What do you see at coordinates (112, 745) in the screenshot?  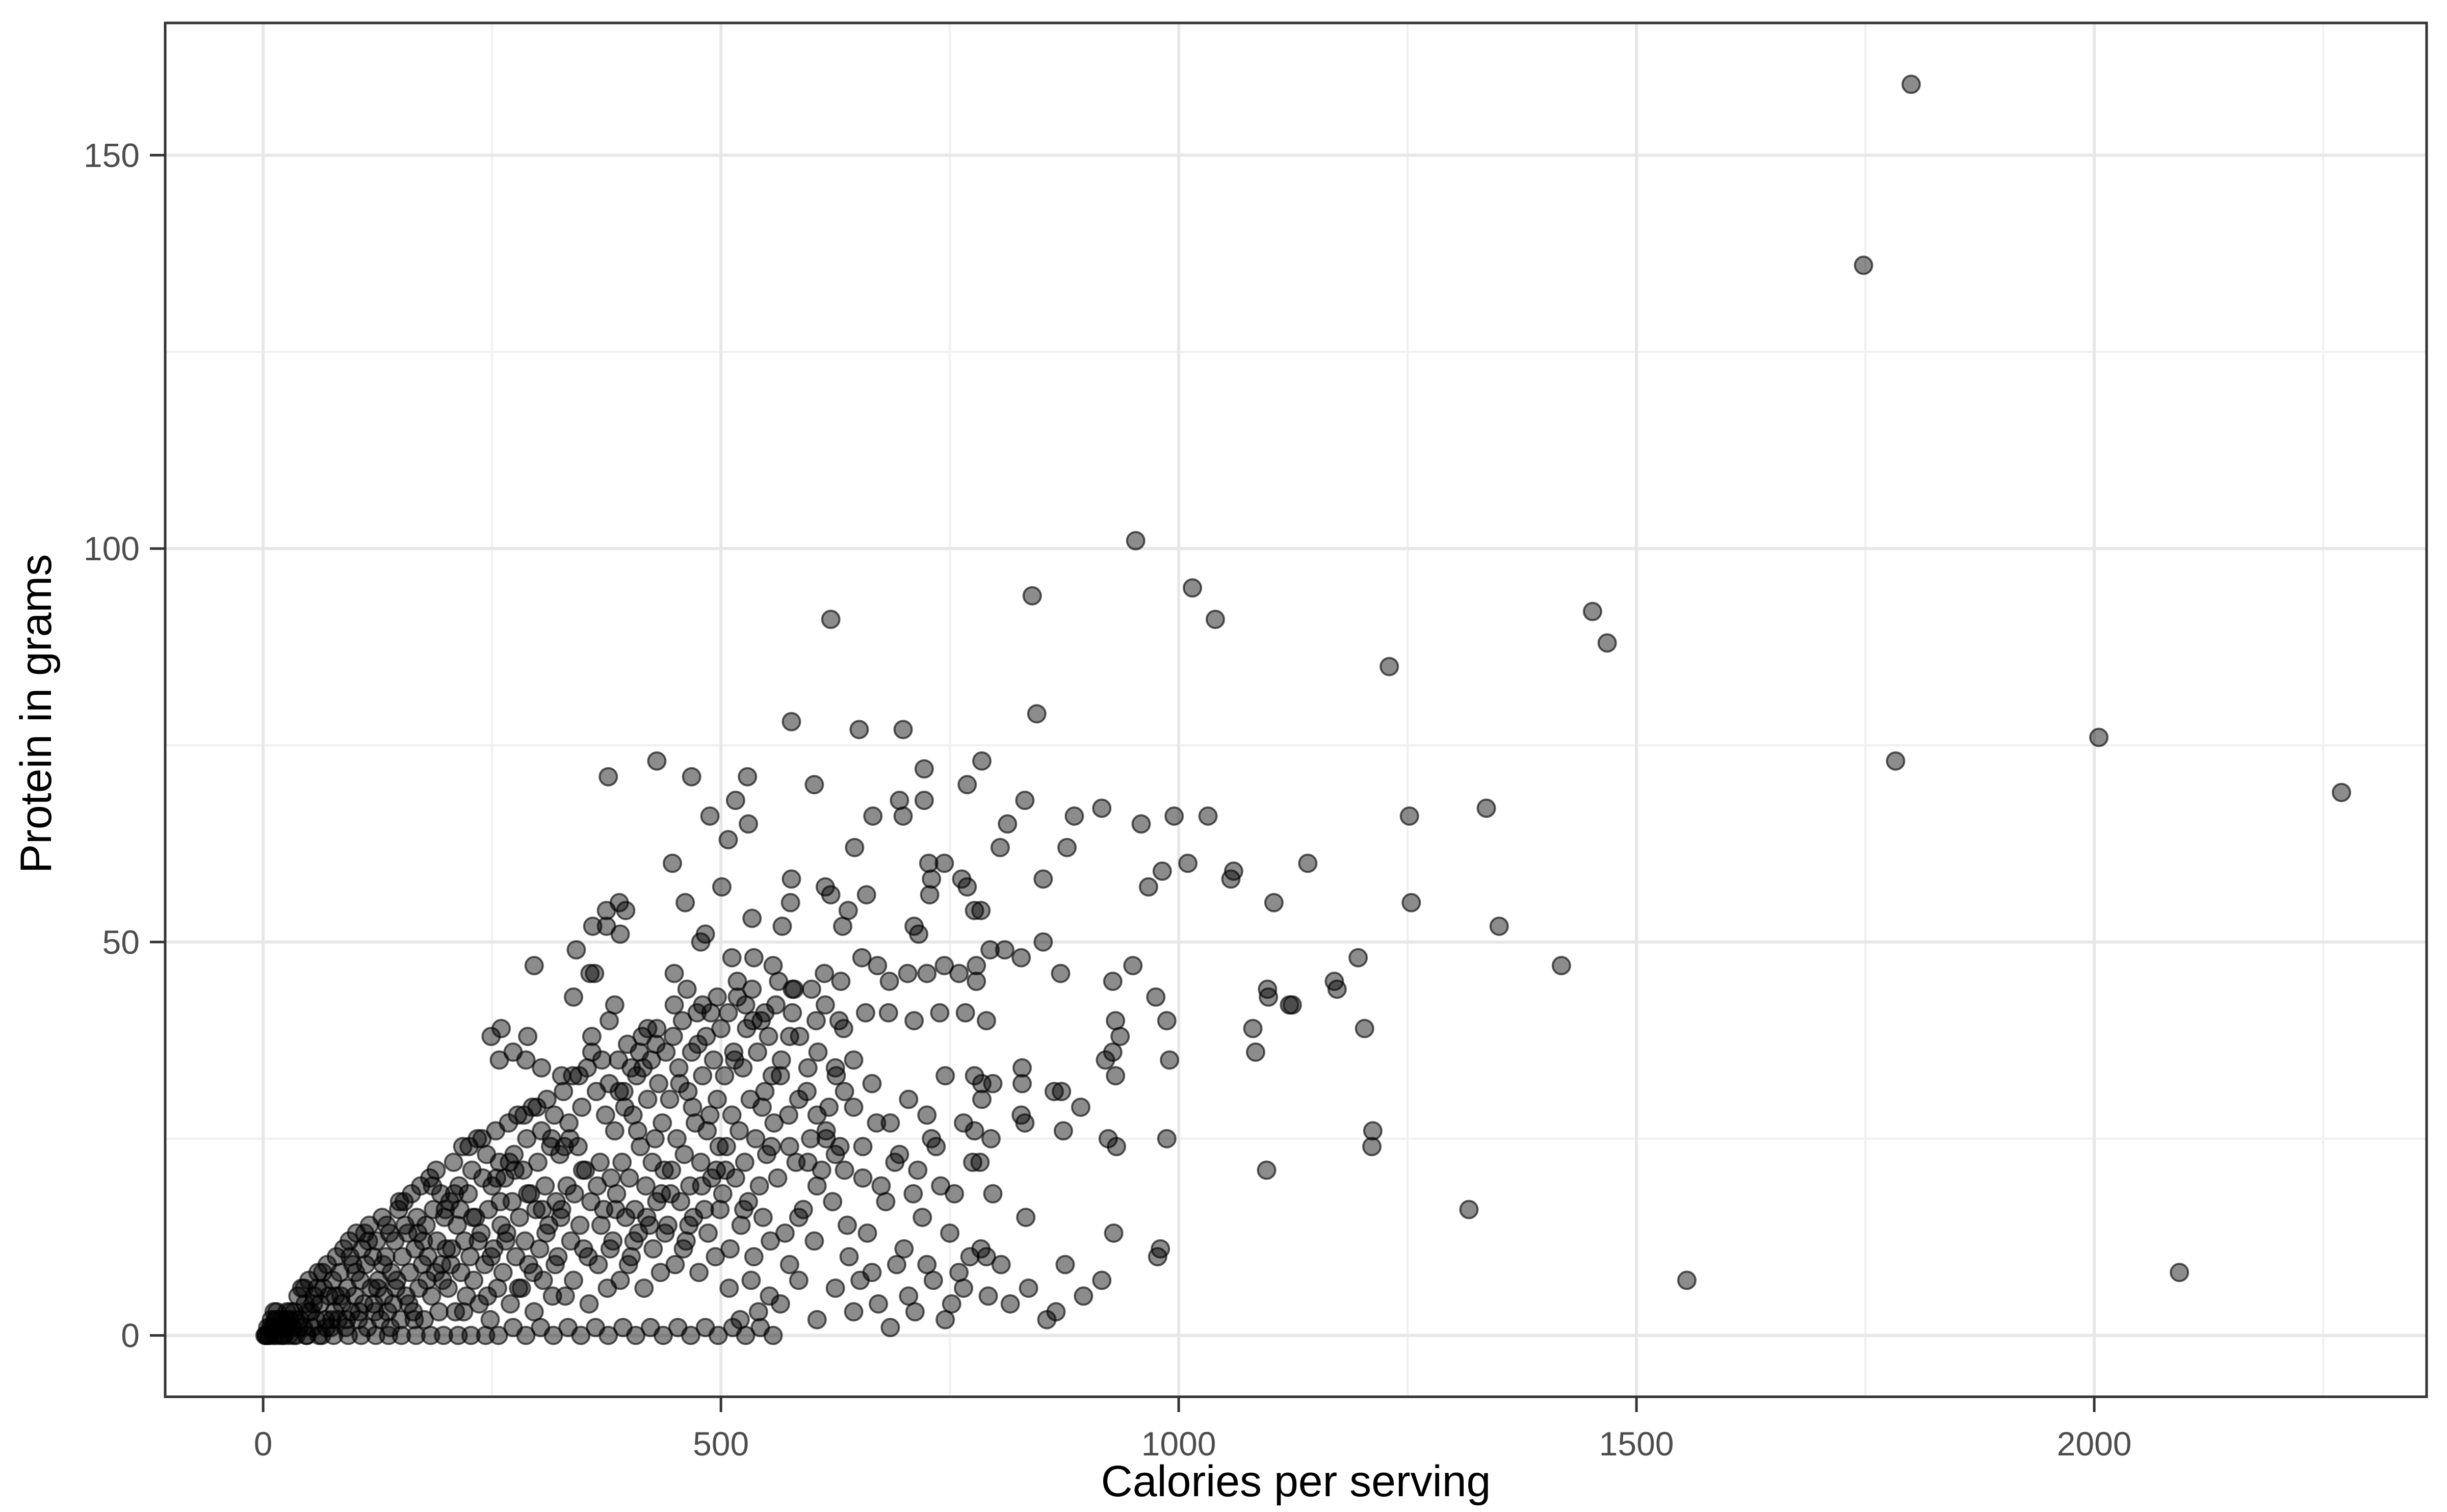 I see `y-axis-tick-labels: 0 50 100 150` at bounding box center [112, 745].